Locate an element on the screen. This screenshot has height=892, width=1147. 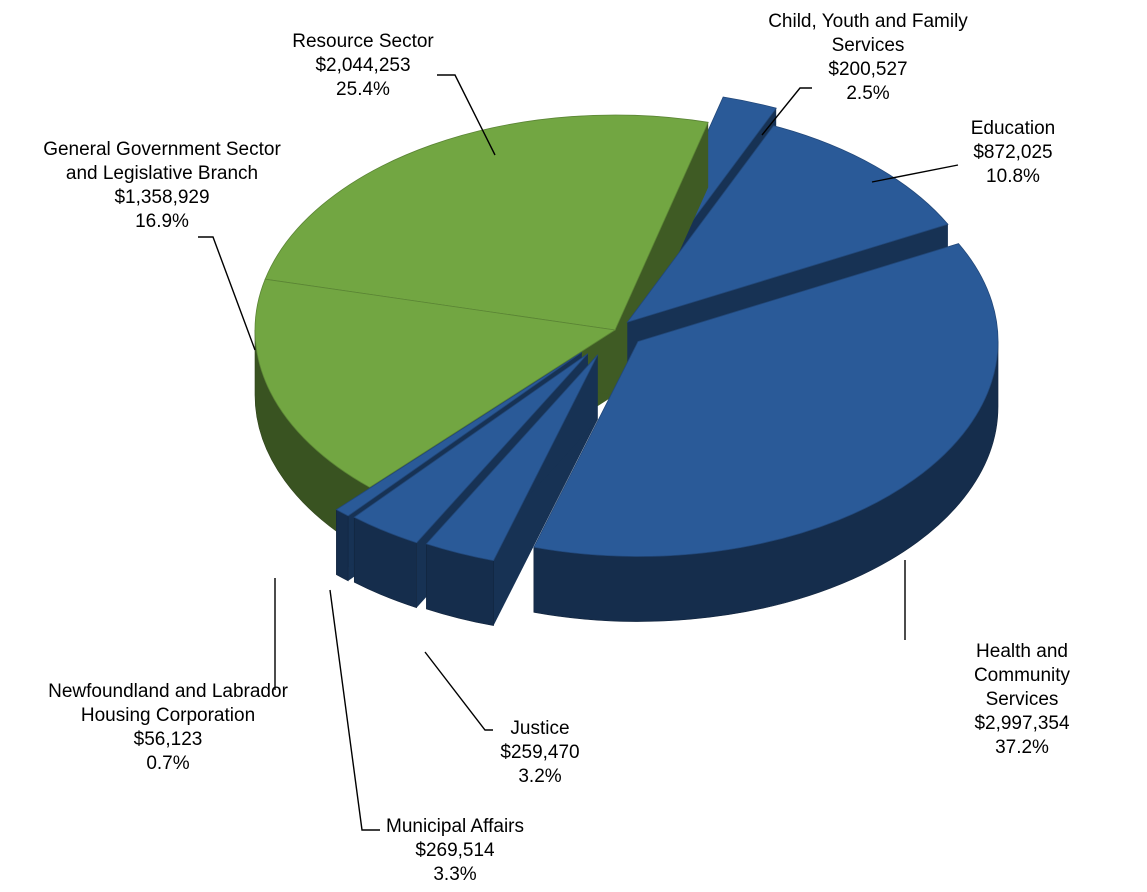
slice-label: Resource Sector $2,044,253 25.4% is located at coordinates (363, 66).